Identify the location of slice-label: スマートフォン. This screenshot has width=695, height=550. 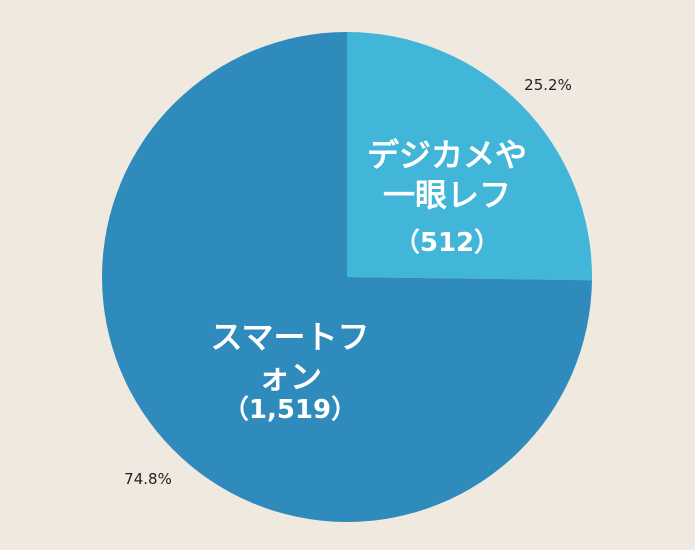
(290, 357).